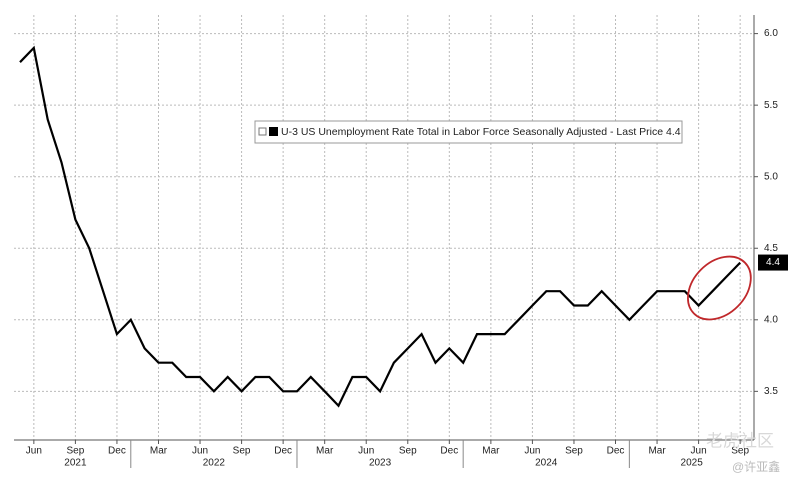  What do you see at coordinates (214, 463) in the screenshot?
I see `year-label: 2022` at bounding box center [214, 463].